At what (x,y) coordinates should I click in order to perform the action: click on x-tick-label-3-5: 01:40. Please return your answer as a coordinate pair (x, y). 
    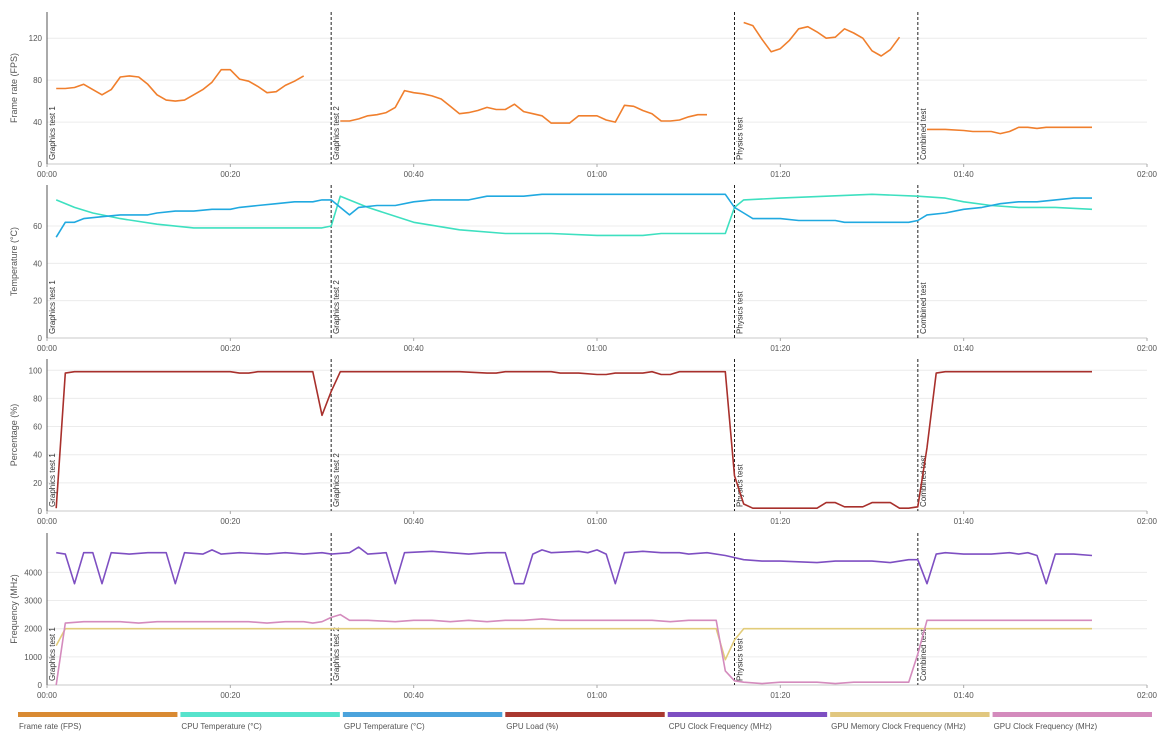
    Looking at the image, I should click on (964, 695).